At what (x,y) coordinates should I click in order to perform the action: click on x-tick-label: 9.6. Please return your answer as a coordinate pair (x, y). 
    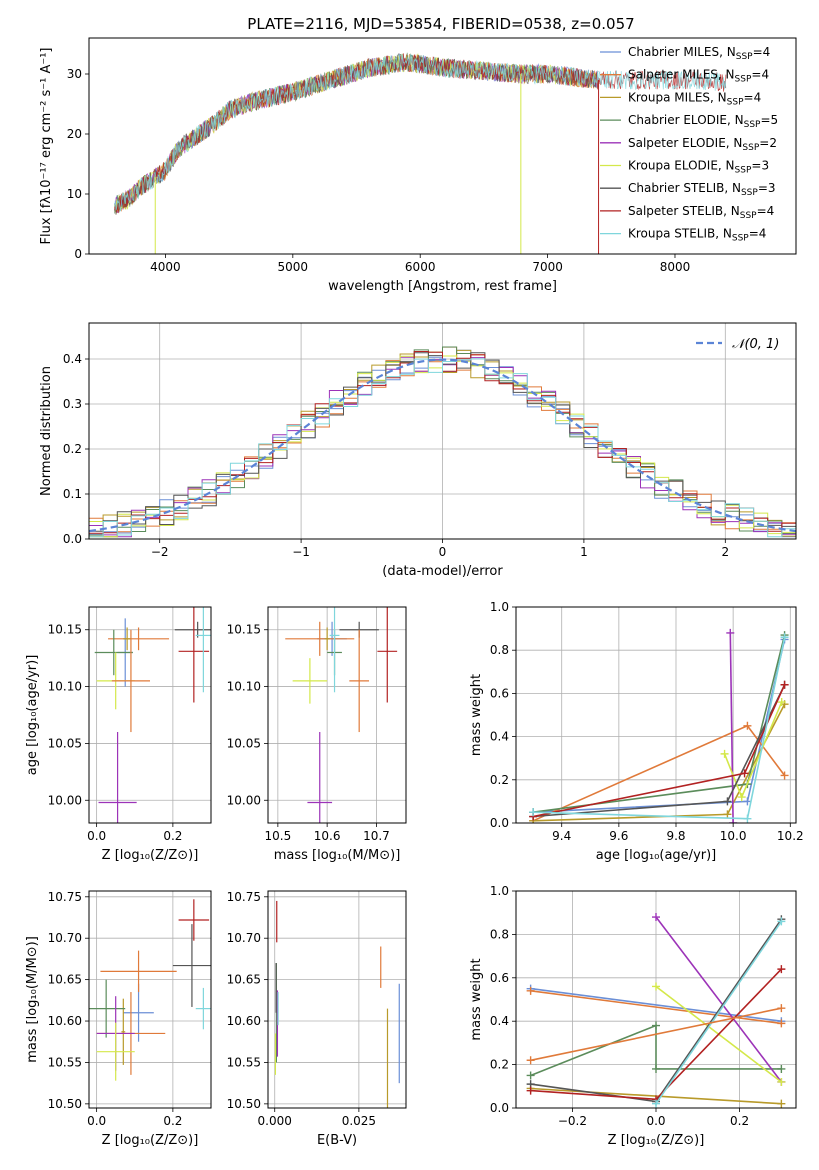
    Looking at the image, I should click on (618, 836).